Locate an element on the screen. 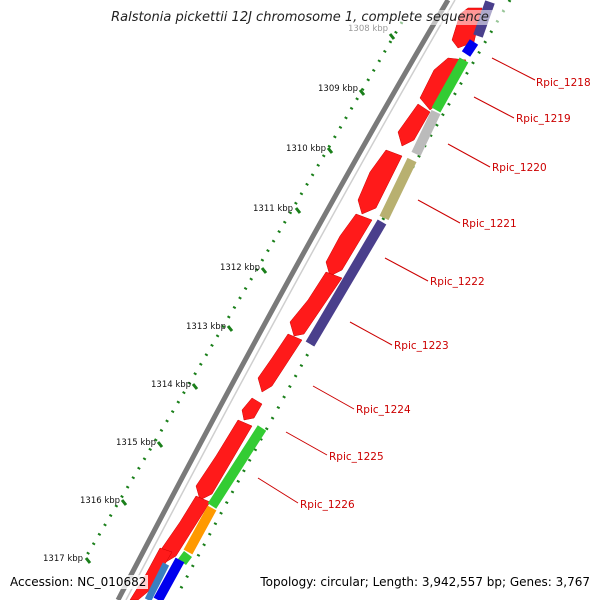  gene-label: Rpic_1223 is located at coordinates (421, 346).